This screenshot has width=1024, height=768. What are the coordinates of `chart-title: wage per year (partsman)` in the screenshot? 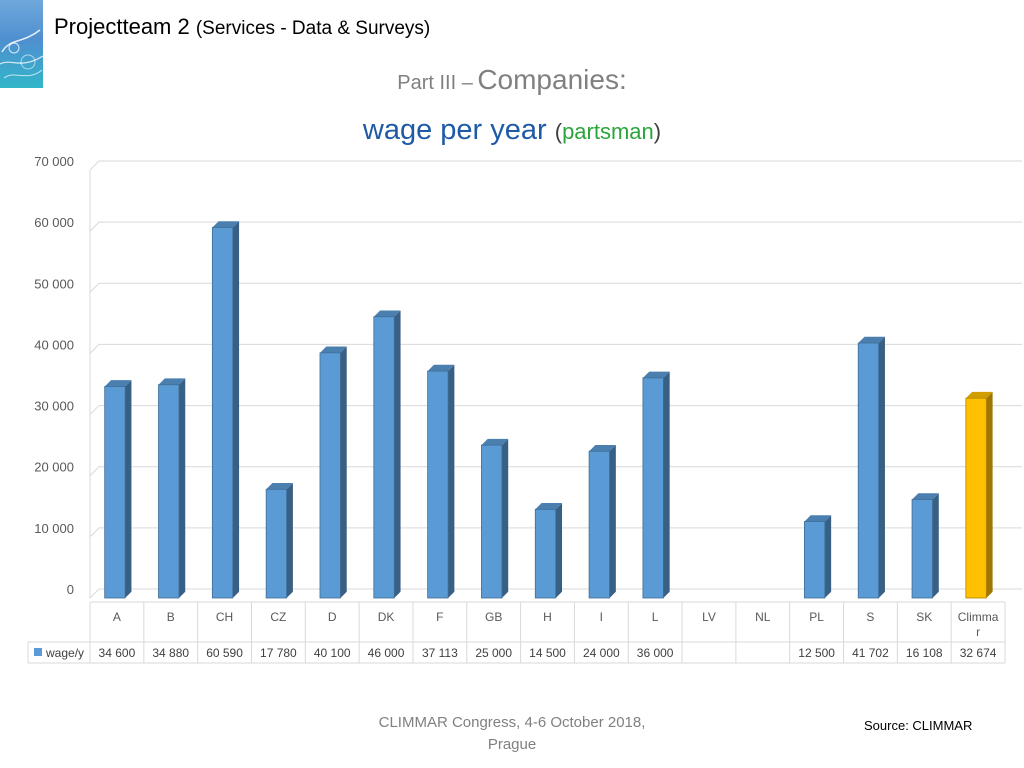 It's located at (512, 130).